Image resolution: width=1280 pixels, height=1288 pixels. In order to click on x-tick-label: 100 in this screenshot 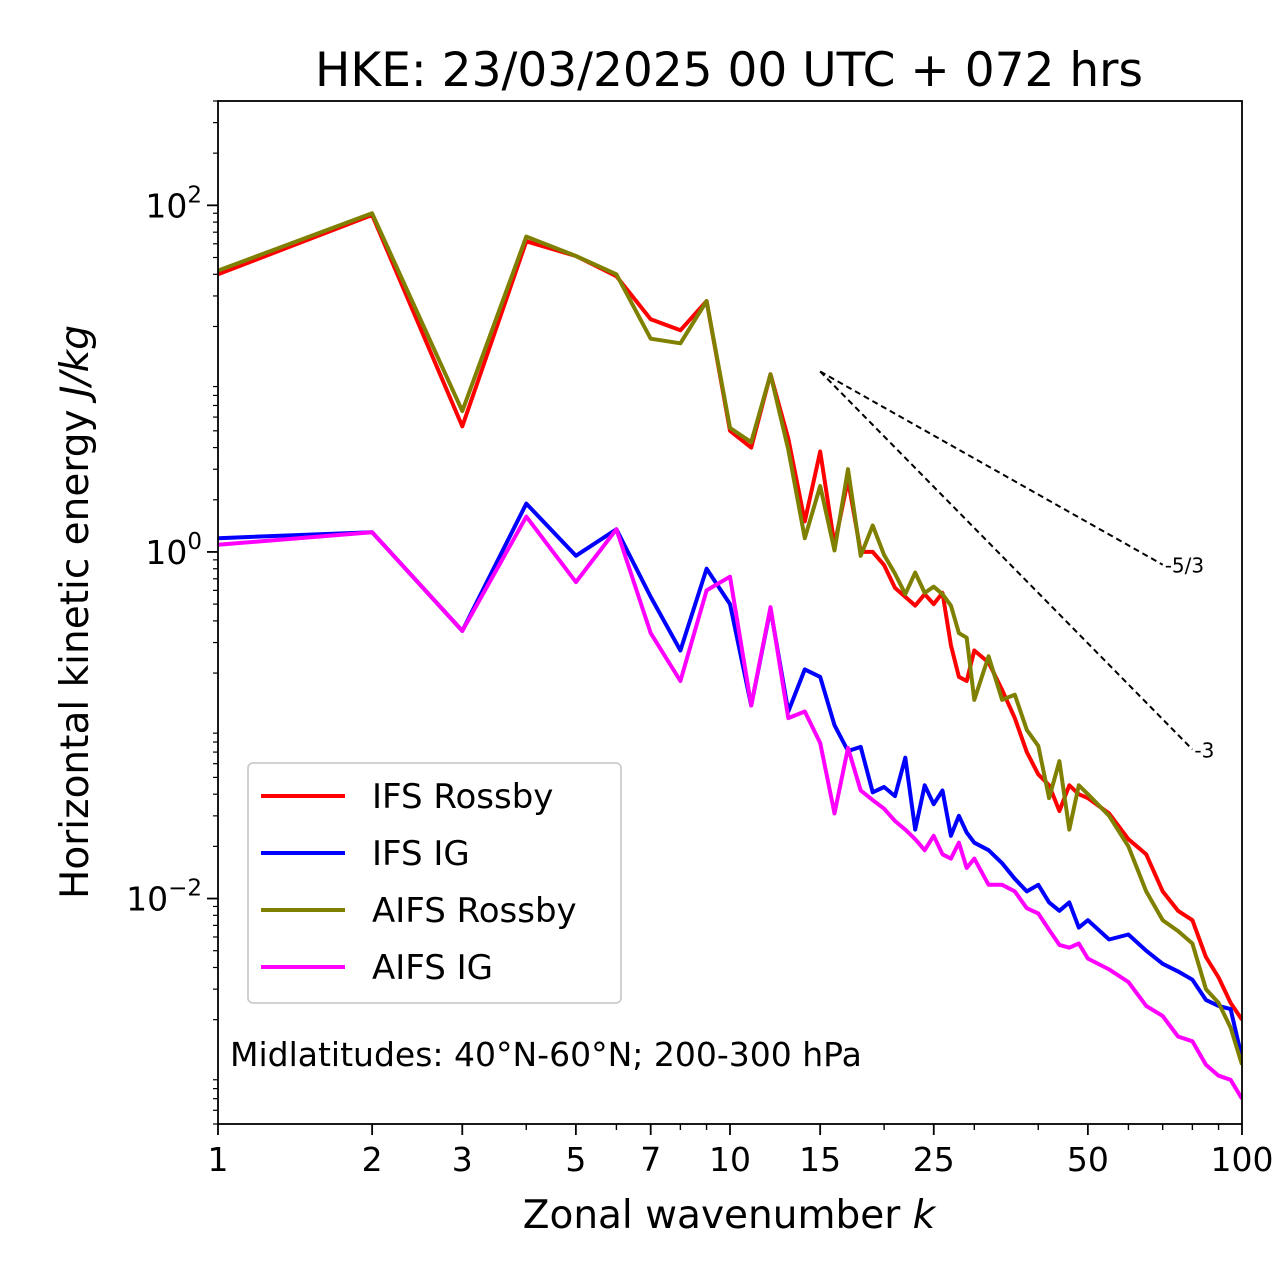, I will do `click(1242, 1159)`.